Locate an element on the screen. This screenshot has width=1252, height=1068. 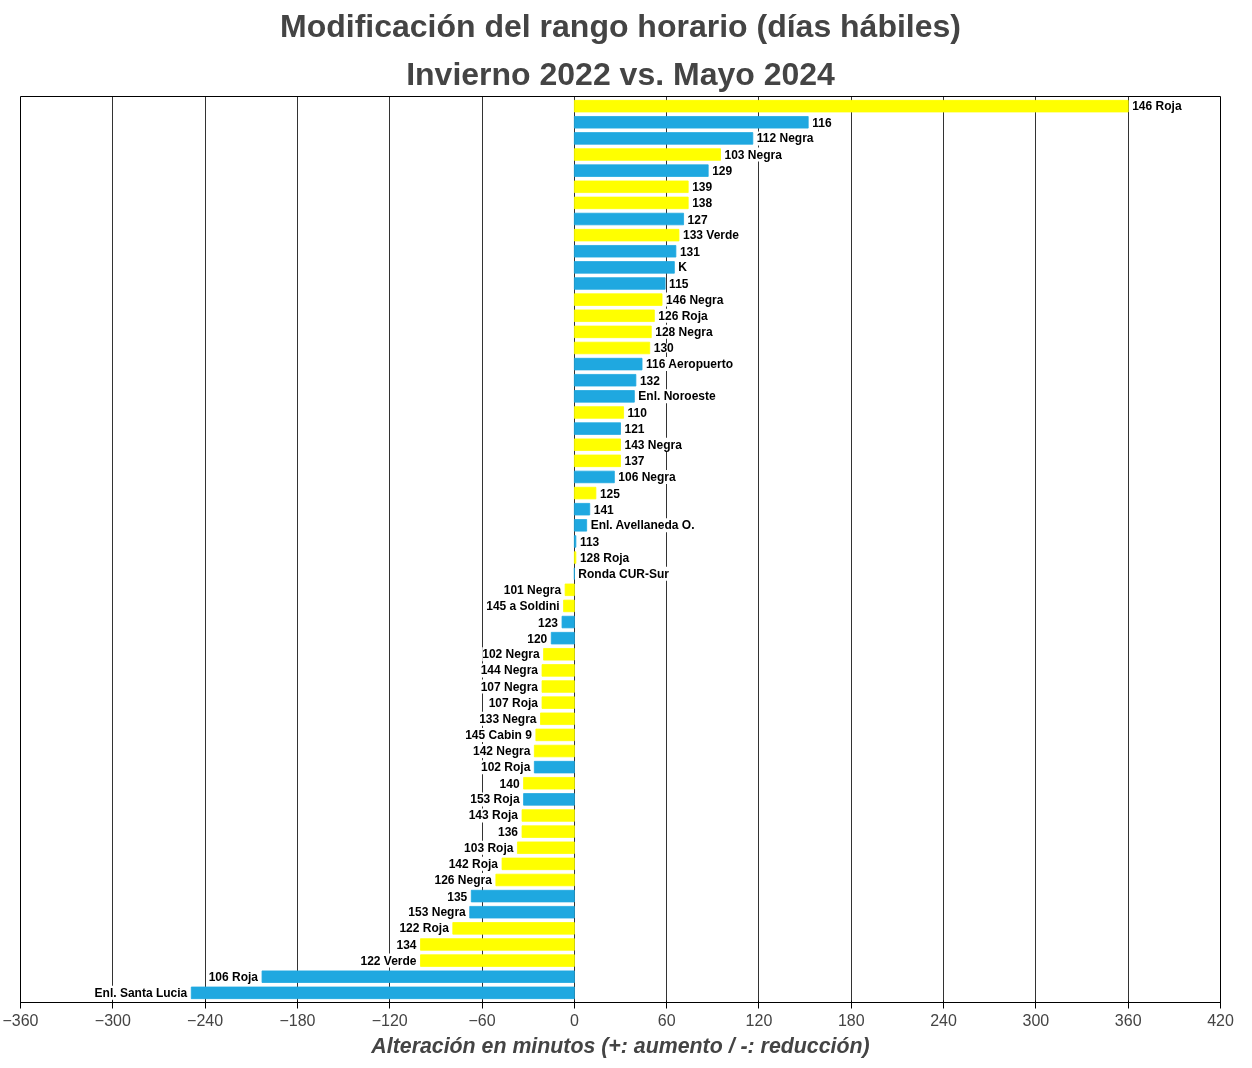
y-tick-label: 106 Roja is located at coordinates (233, 976).